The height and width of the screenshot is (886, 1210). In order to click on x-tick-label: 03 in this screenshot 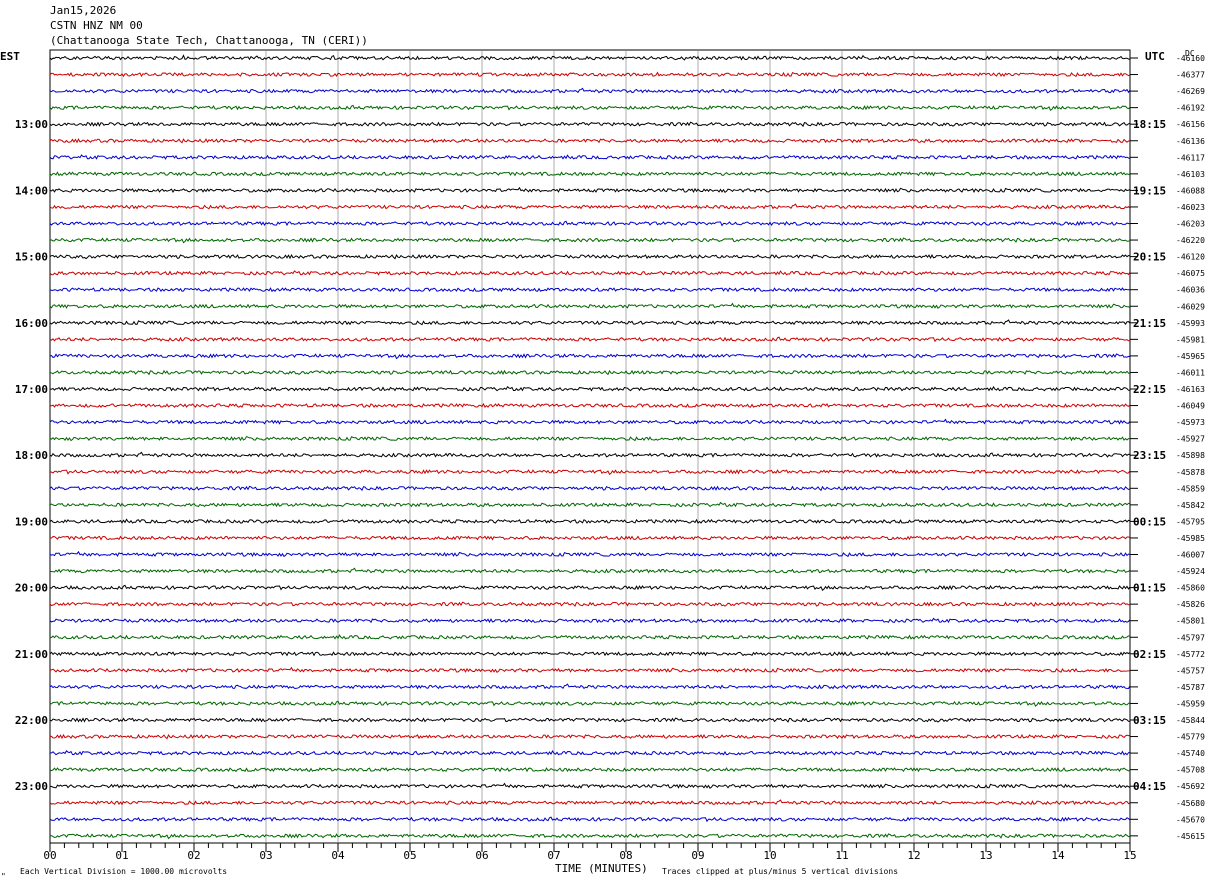, I will do `click(265, 855)`.